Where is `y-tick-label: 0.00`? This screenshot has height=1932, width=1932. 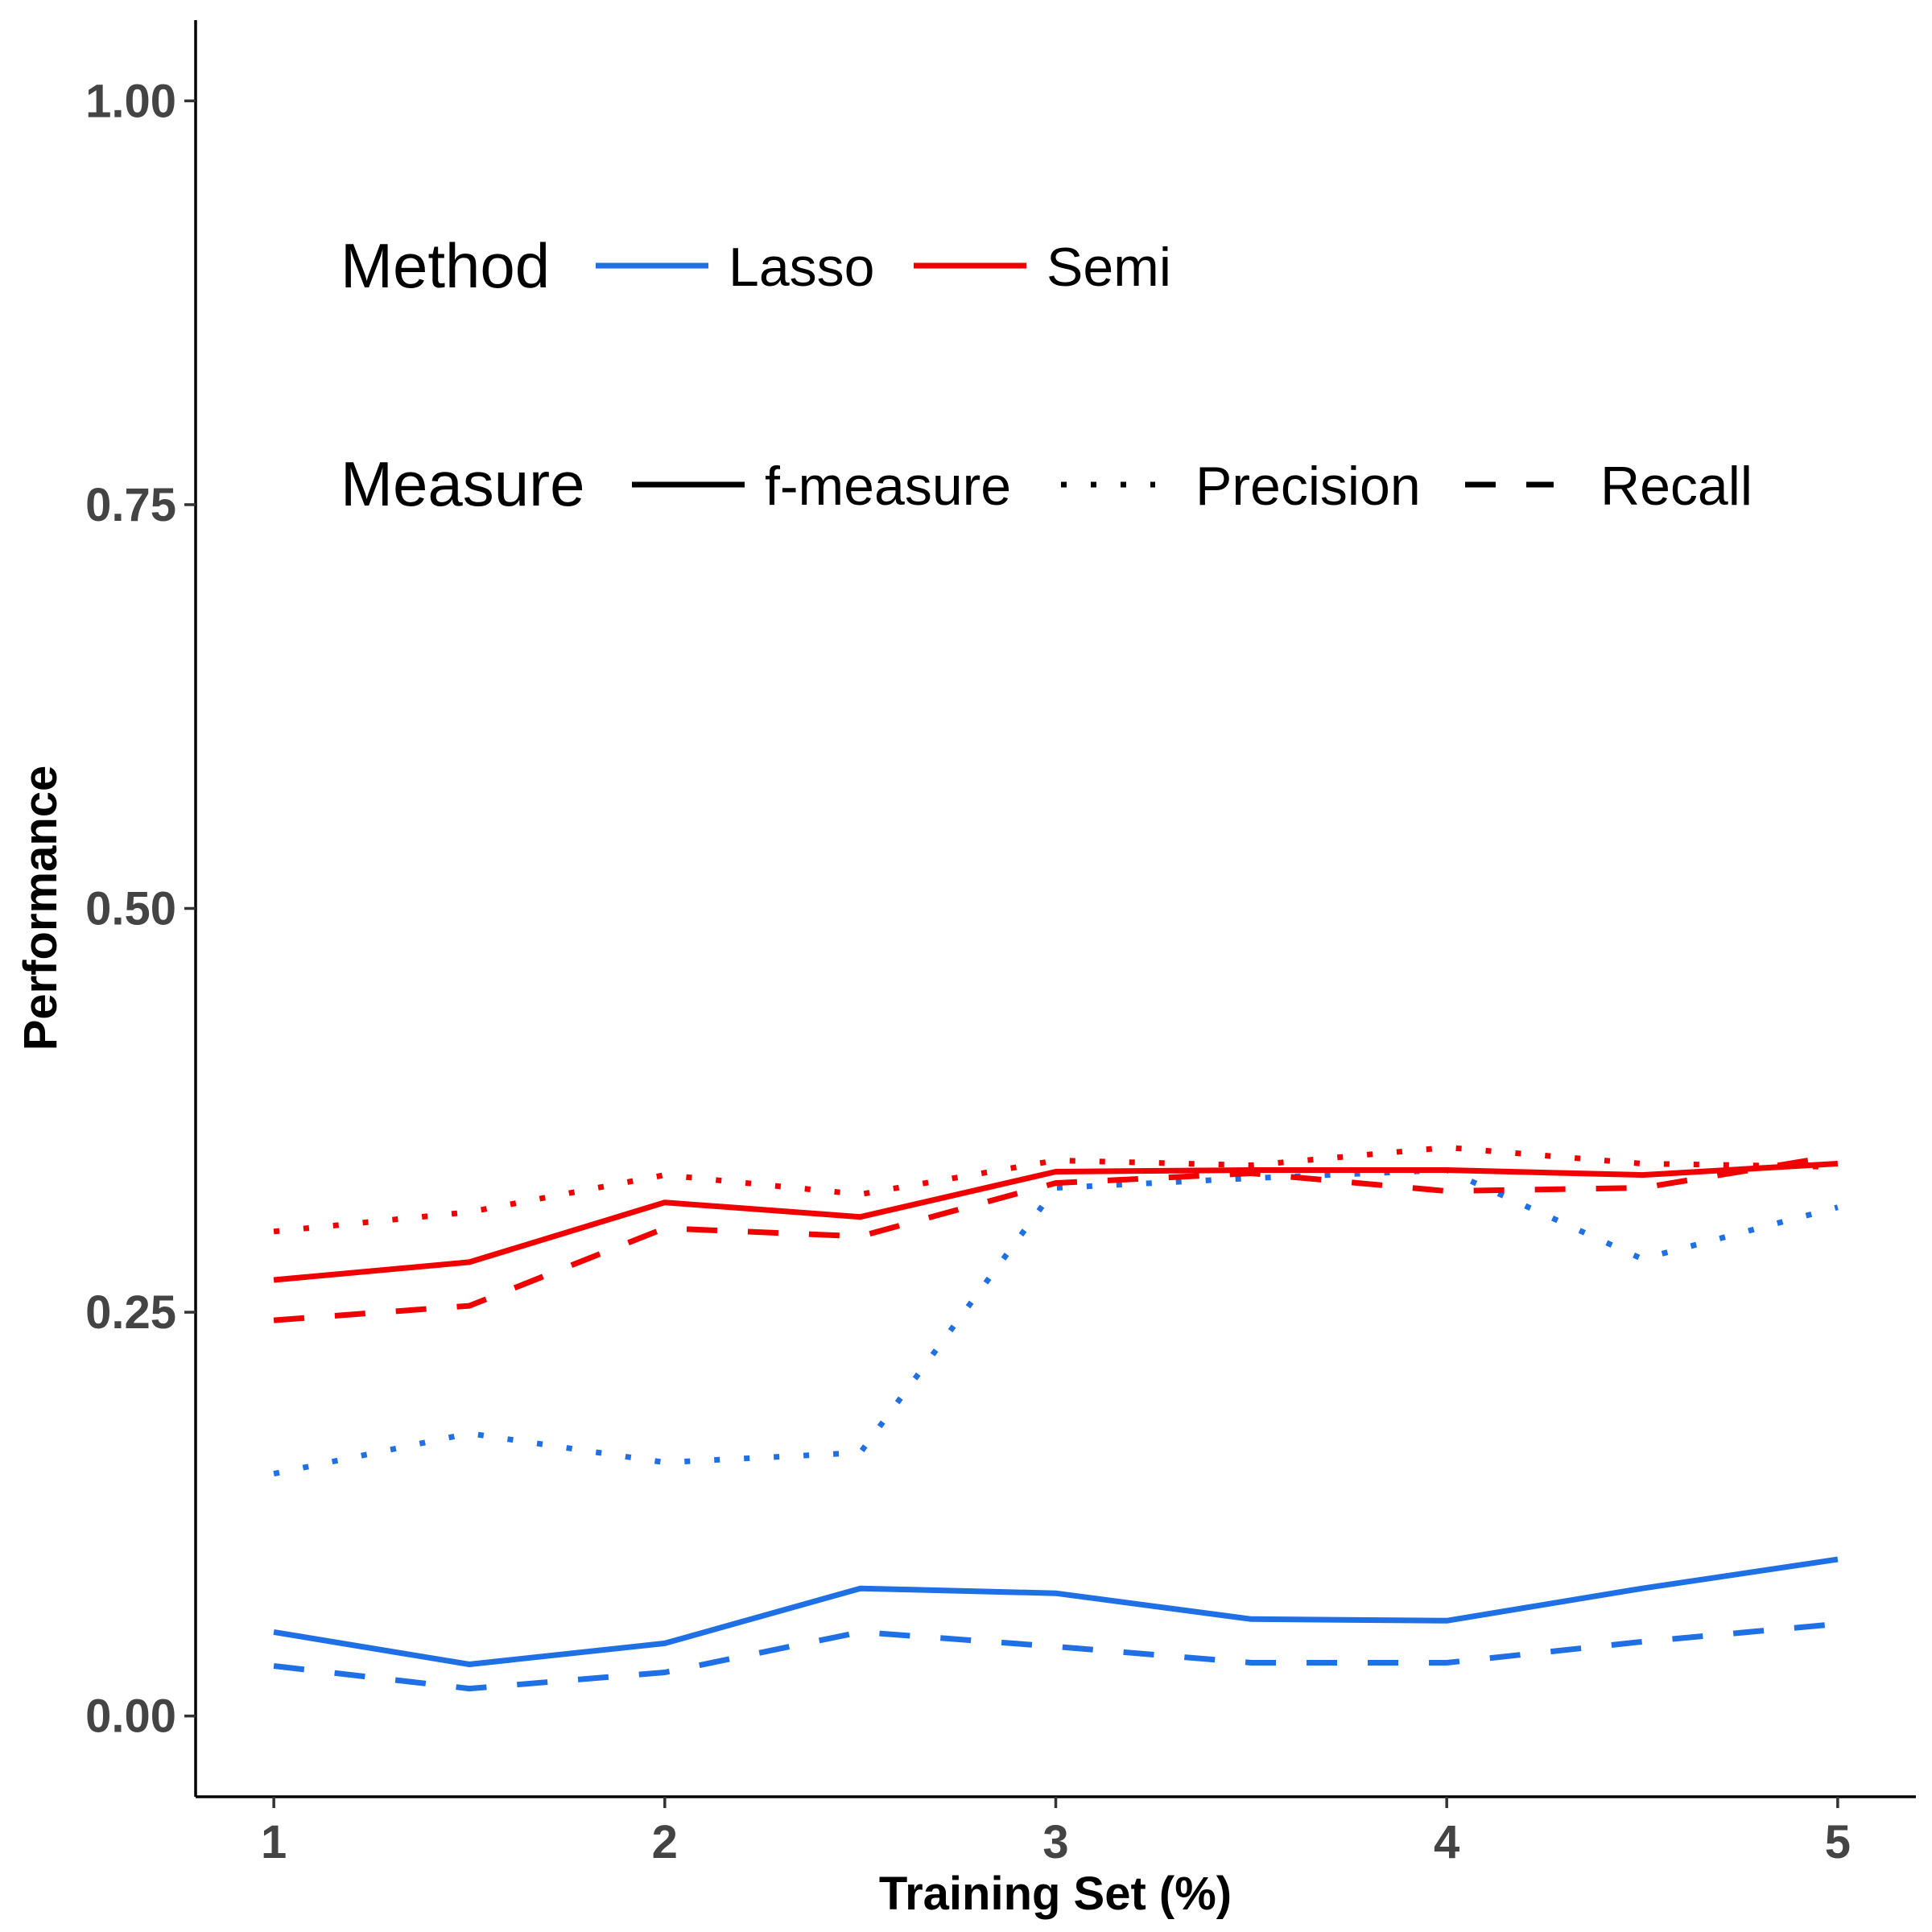
y-tick-label: 0.00 is located at coordinates (130, 1716).